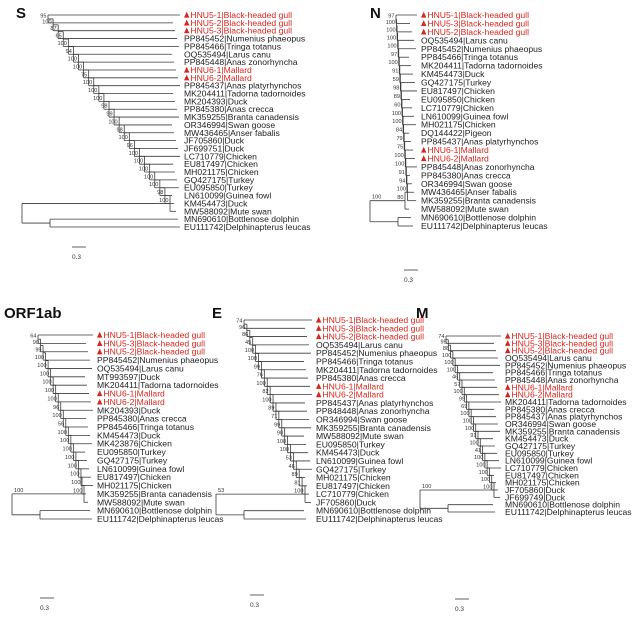  I want to click on leaf-label: EU095850|Chicken, so click(458, 99).